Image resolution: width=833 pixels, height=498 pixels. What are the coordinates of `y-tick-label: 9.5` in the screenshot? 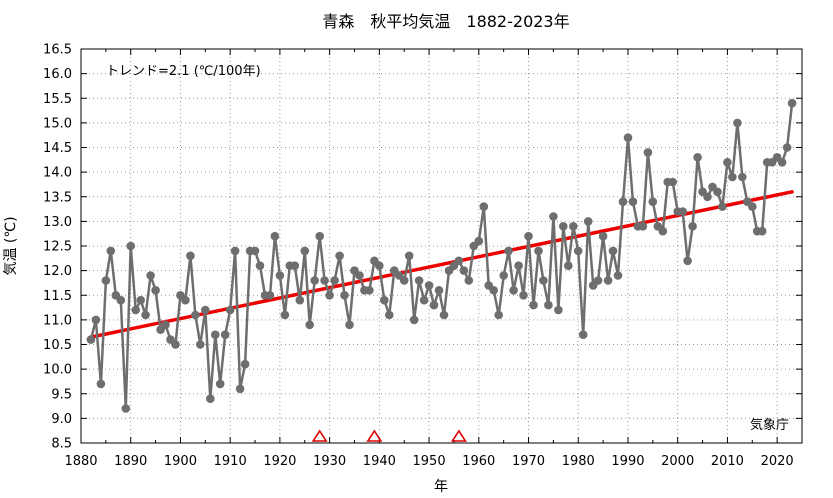 It's located at (61, 394).